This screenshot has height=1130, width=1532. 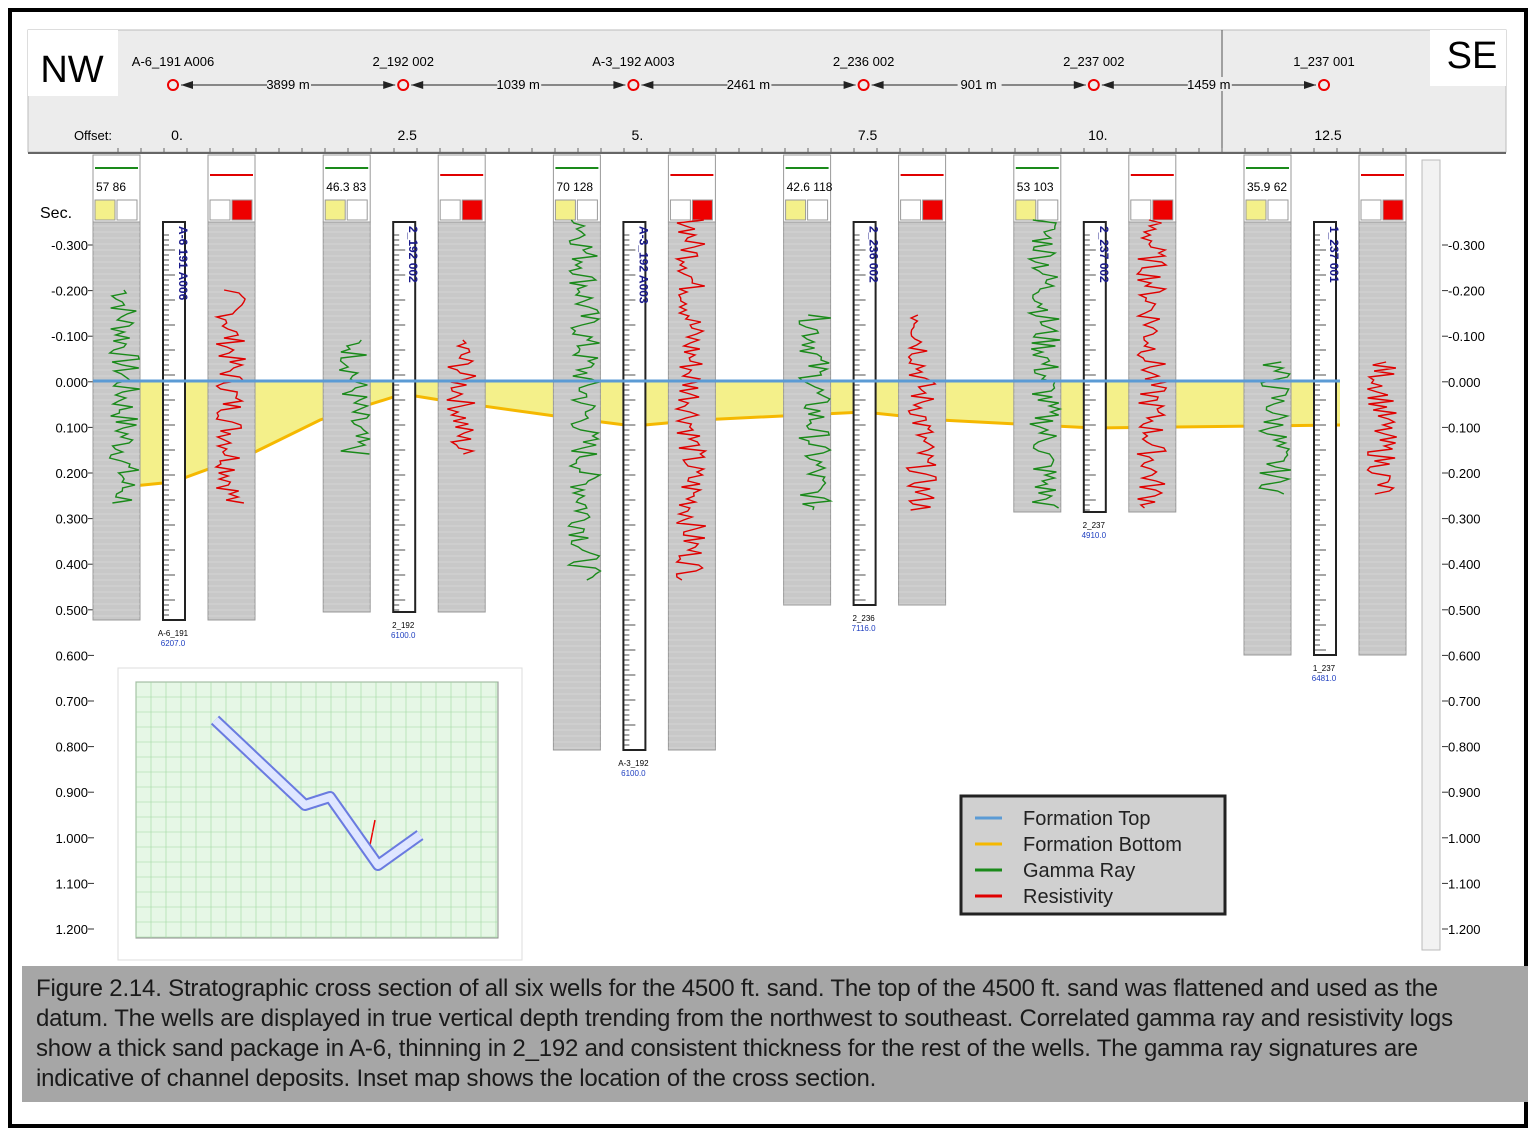 I want to click on gamma-range: 46.3 83, so click(x=346, y=187).